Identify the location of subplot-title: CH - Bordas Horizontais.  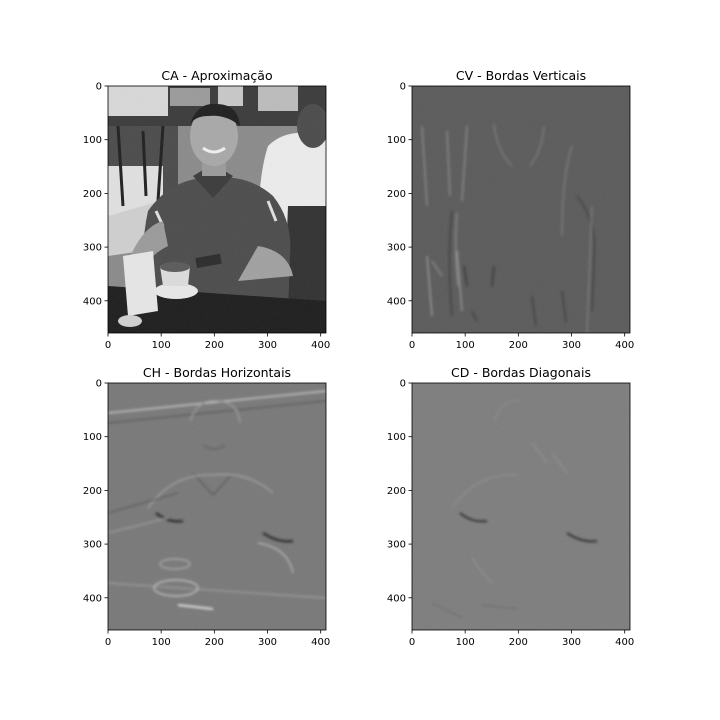
(217, 372).